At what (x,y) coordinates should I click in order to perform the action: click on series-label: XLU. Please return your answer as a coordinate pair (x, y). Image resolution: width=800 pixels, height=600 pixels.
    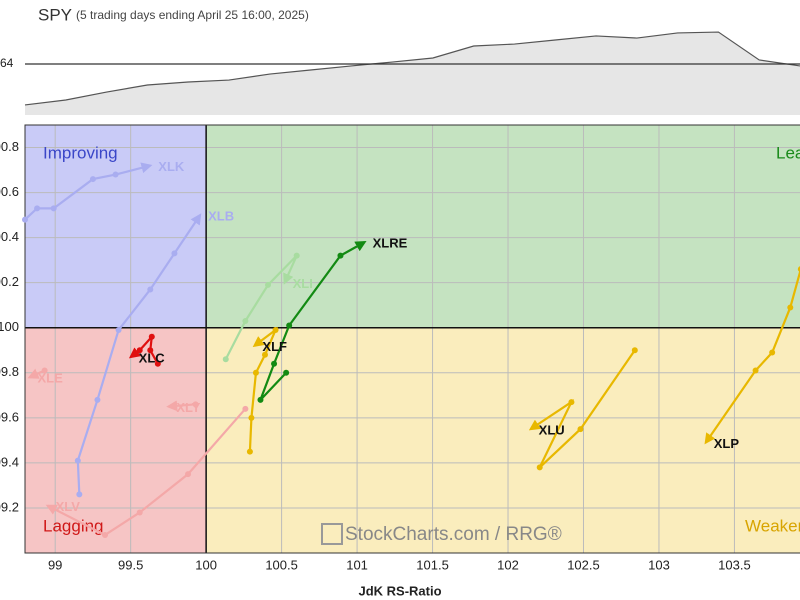
    Looking at the image, I should click on (552, 430).